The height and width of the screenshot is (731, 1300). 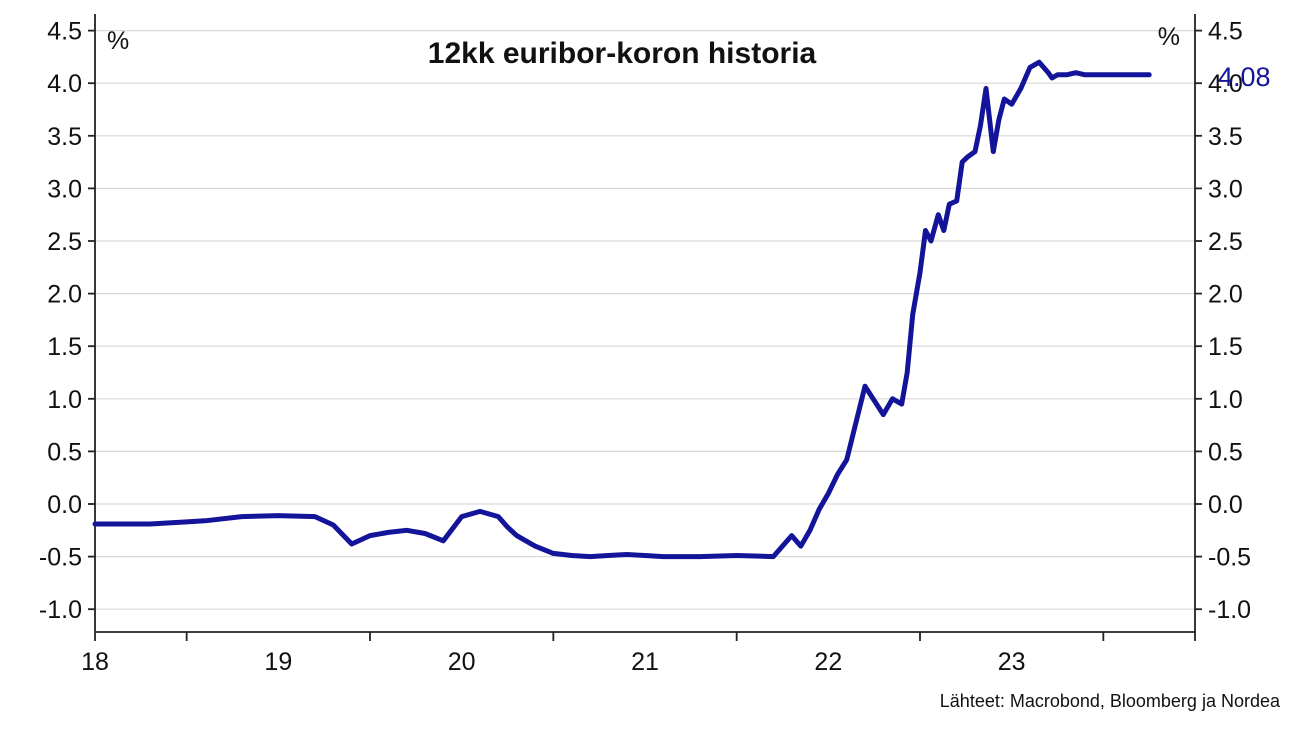 I want to click on x-tick-label: 18, so click(x=95, y=662).